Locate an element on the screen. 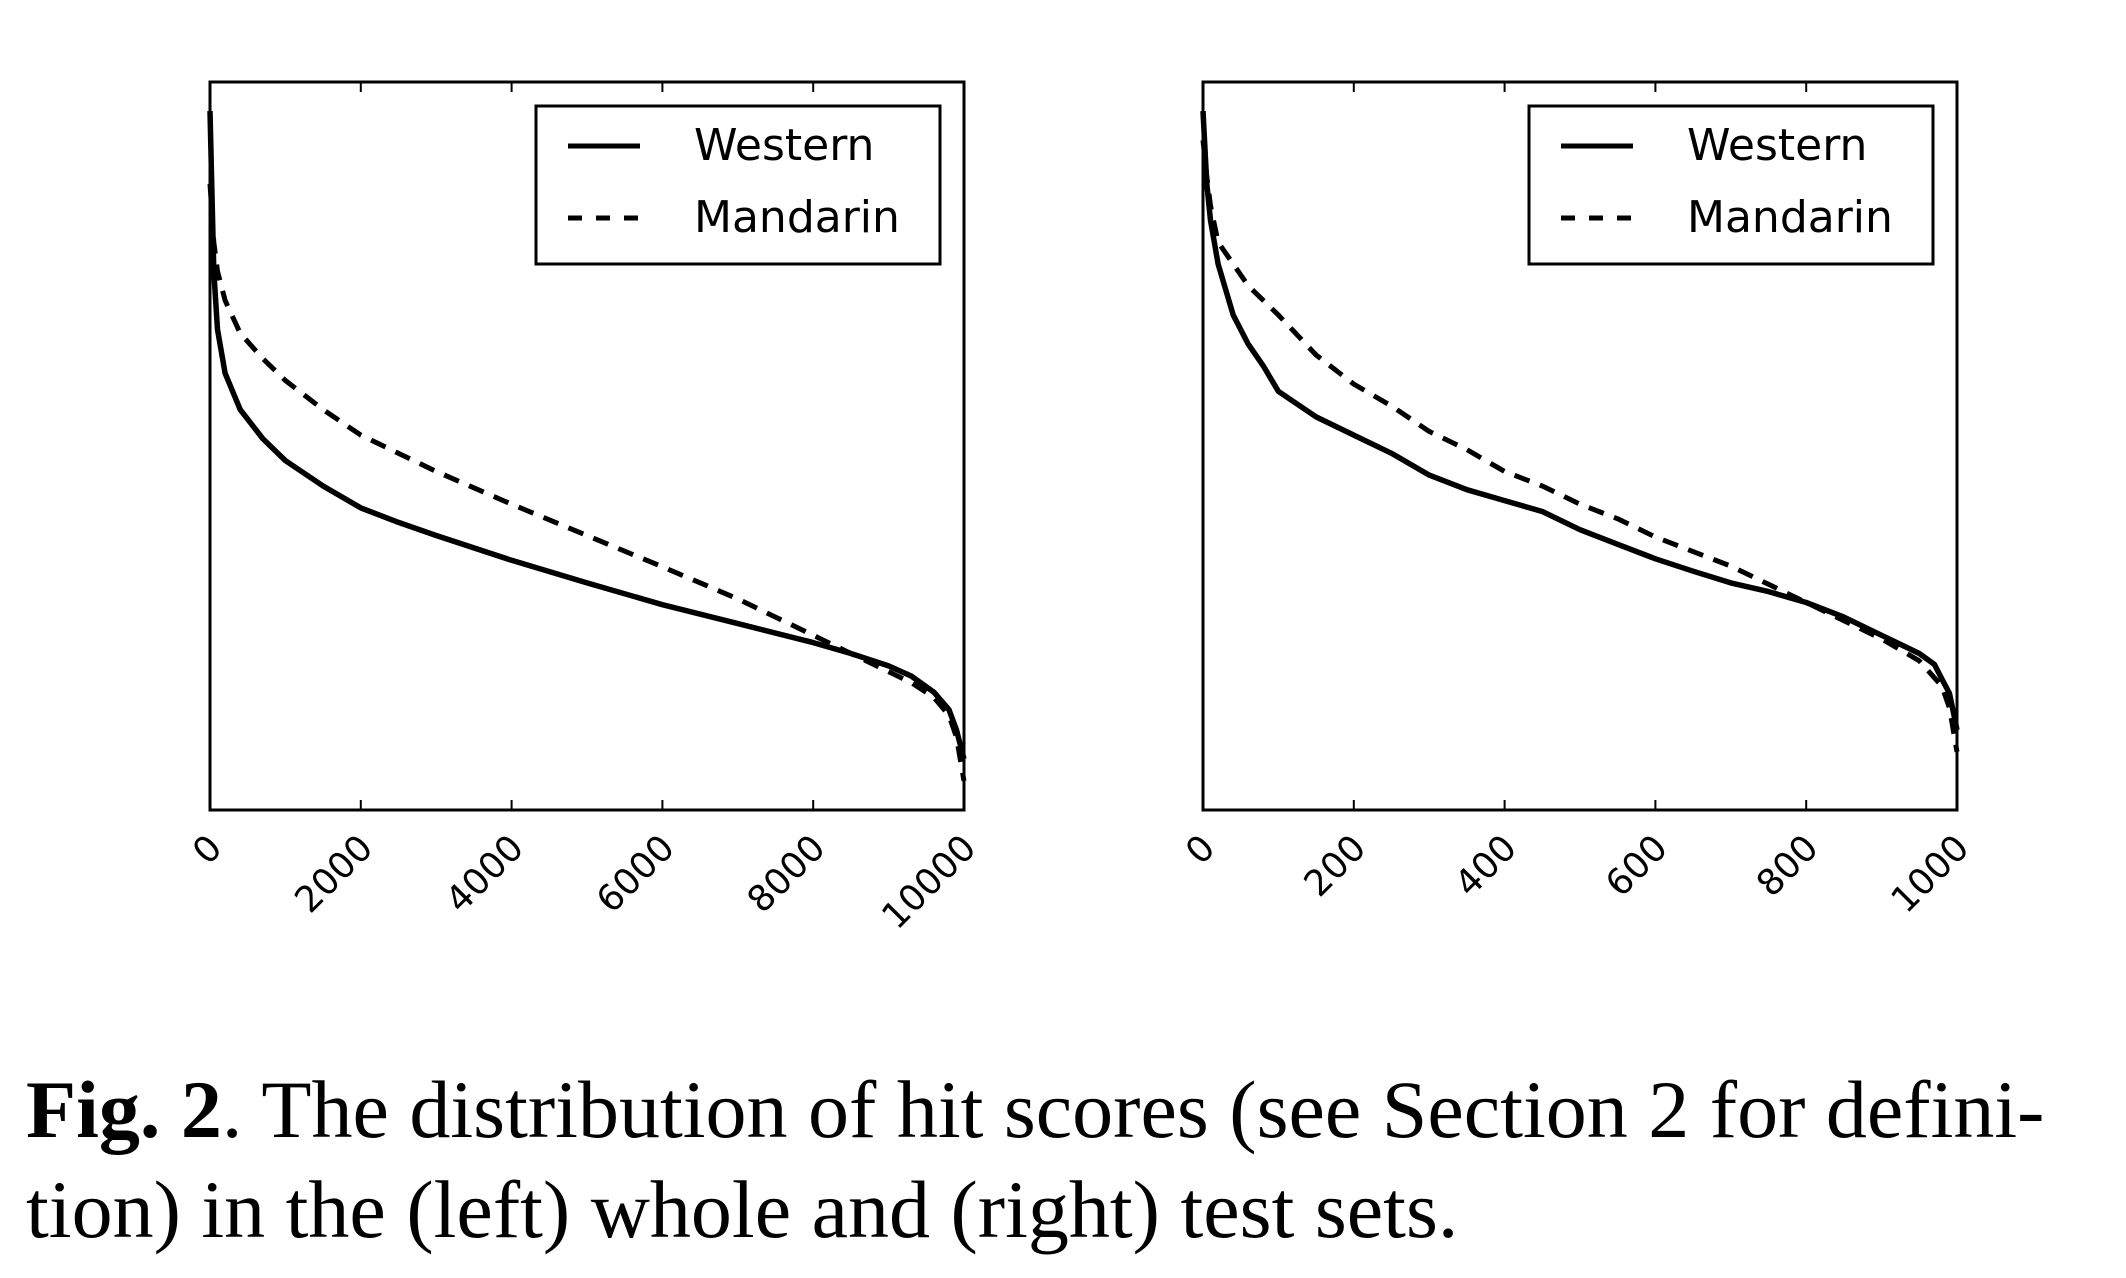  x-tick-label: 600 is located at coordinates (1637, 866).